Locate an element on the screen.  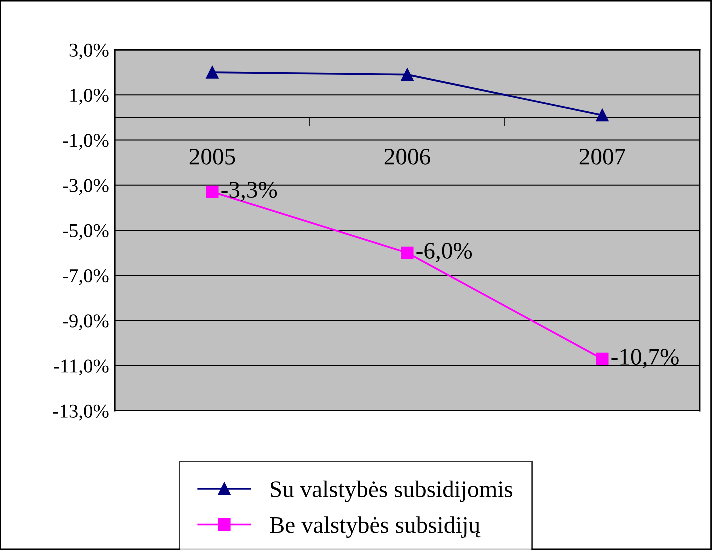
y-tick-label: -11,0% is located at coordinates (81, 368).